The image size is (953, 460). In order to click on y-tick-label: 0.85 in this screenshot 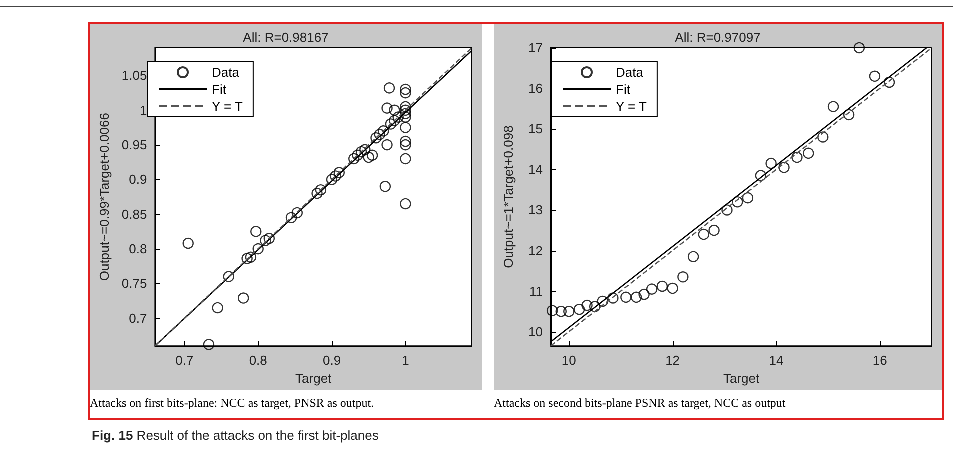, I will do `click(135, 214)`.